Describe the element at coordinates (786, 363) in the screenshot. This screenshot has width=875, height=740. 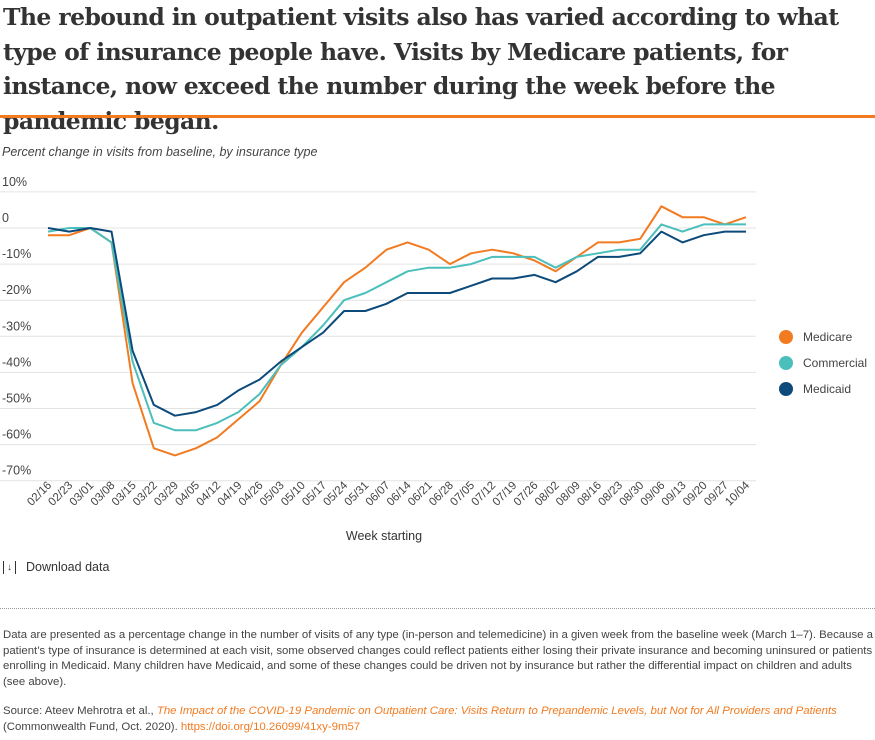
I see `legend-marker-commercial` at that location.